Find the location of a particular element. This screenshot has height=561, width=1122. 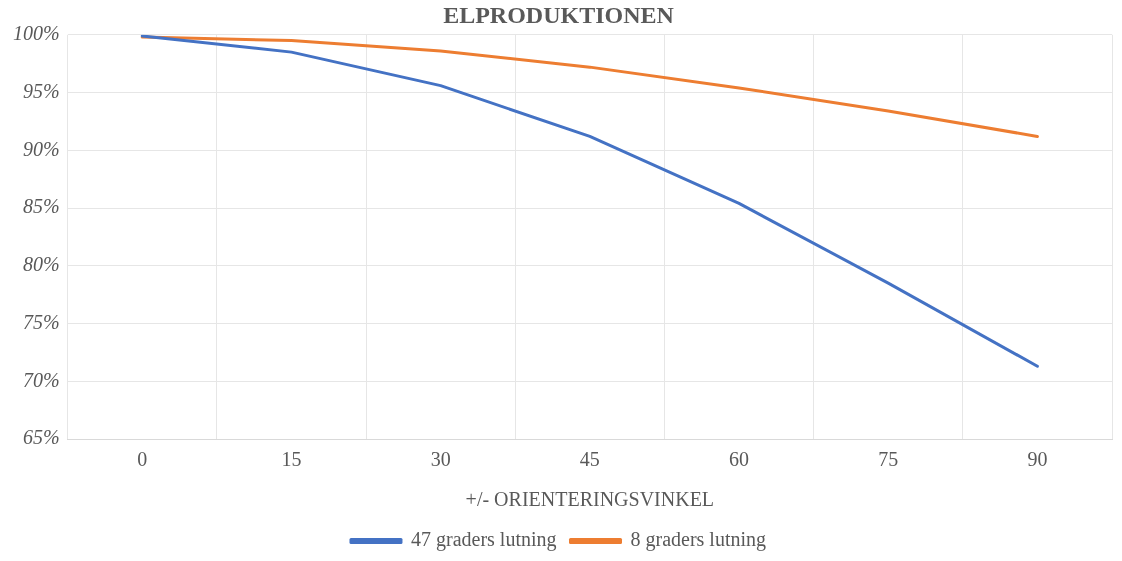

x-tick-label: 15 is located at coordinates (291, 459).